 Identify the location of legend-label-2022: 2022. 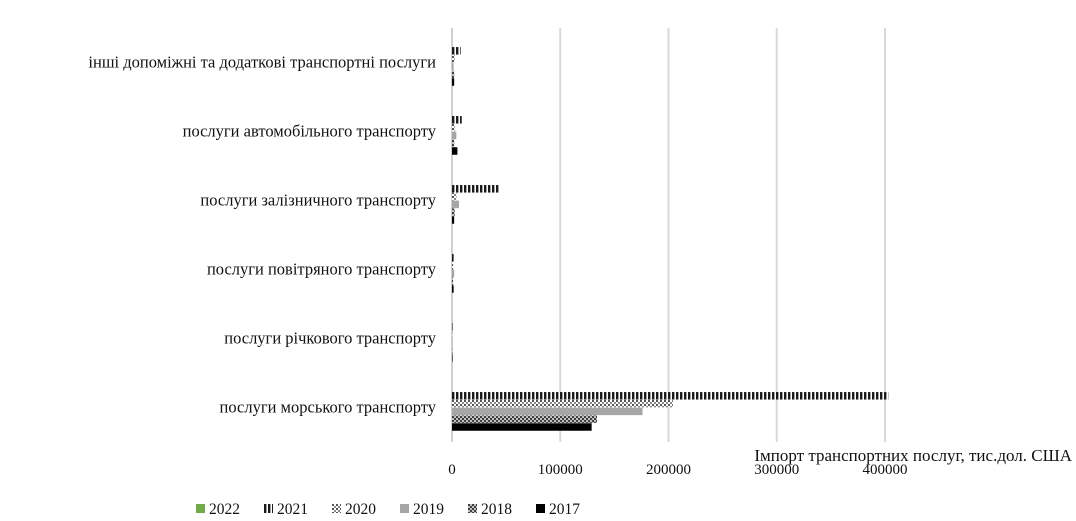
(224, 509).